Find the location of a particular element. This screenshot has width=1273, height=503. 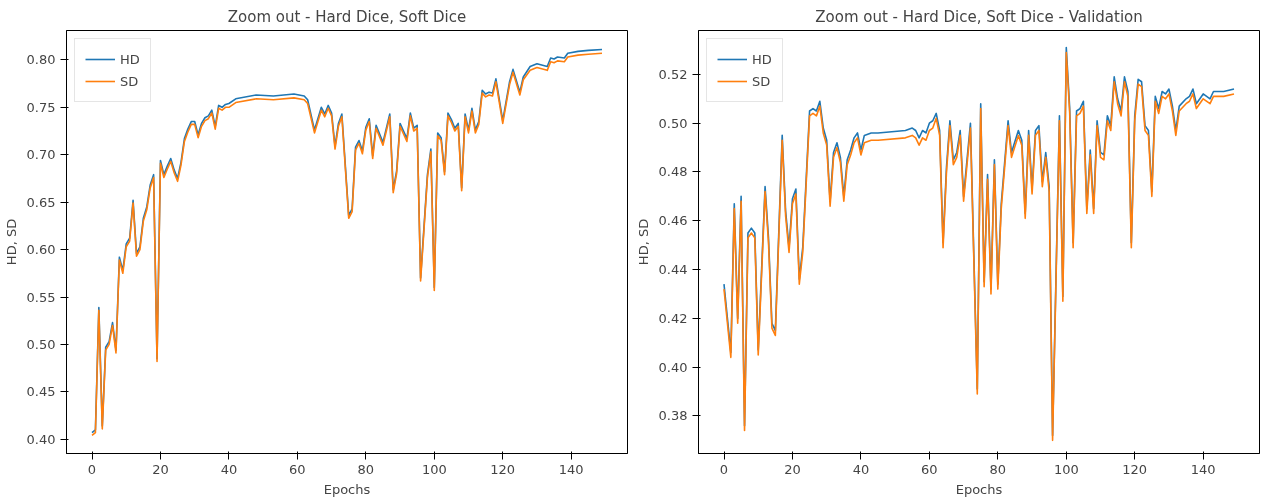

y-tick-label: 0.80 is located at coordinates (41, 60).